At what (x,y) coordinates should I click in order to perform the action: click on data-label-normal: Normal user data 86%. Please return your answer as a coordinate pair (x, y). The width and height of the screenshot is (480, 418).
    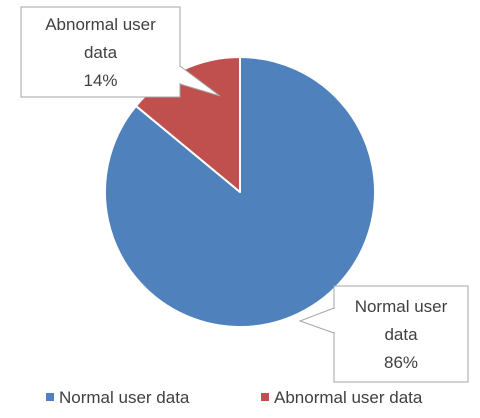
    Looking at the image, I should click on (383, 334).